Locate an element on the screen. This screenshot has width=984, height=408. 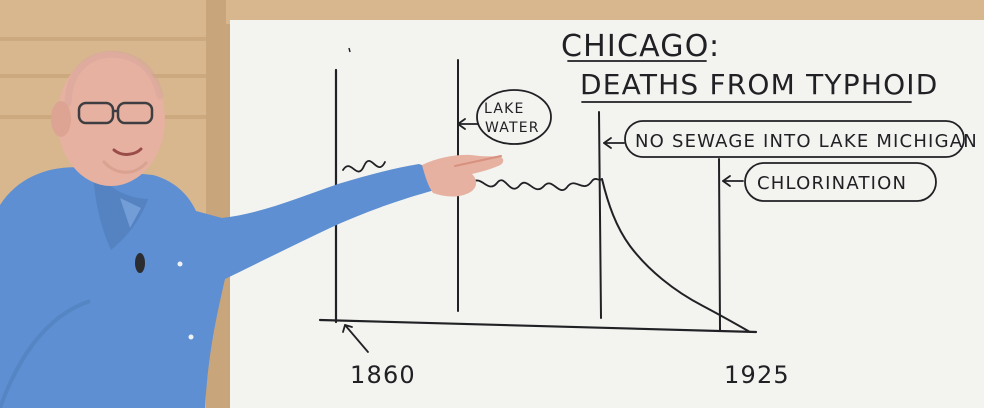
no-sewage-label: NO SEWAGE INTO LAKE MICHIGAN is located at coordinates (806, 141).